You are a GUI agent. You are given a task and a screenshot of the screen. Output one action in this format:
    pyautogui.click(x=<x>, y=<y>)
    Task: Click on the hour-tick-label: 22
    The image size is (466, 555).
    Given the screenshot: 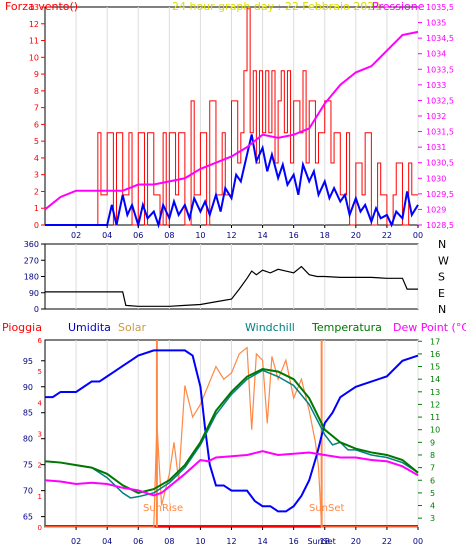 What is the action you would take?
    pyautogui.click(x=387, y=541)
    